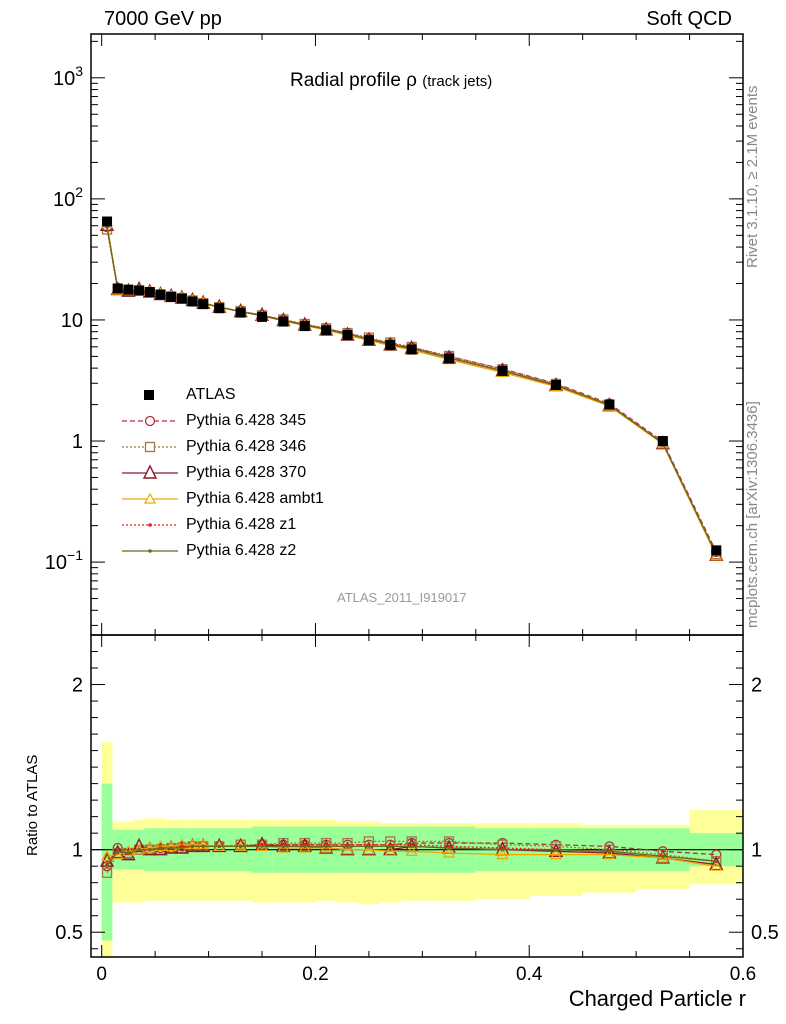 This screenshot has width=786, height=1024. I want to click on rivet-version-text: Rivet 3.1.10, ≥ 2.1M events, so click(752, 177).